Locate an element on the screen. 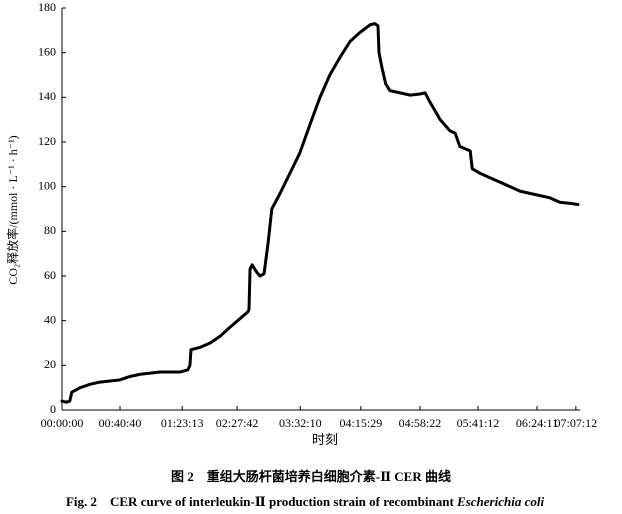  y-tick-label: 160 is located at coordinates (47, 51).